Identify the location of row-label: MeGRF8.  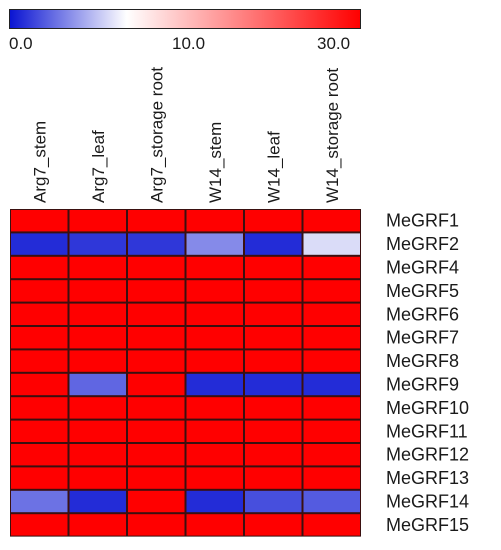
(422, 361).